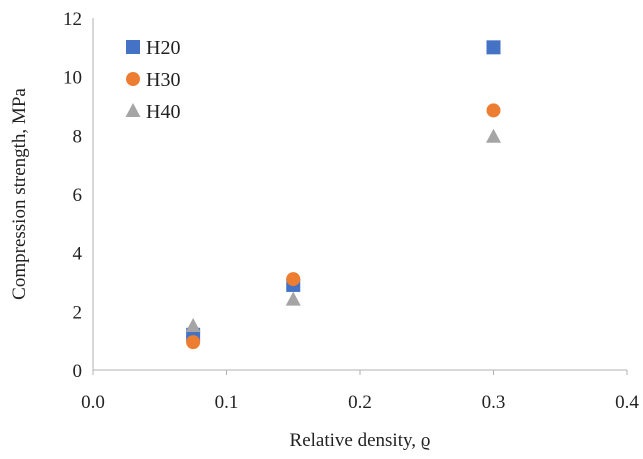 This screenshot has width=643, height=459. I want to click on y-tick-label: 10, so click(72, 78).